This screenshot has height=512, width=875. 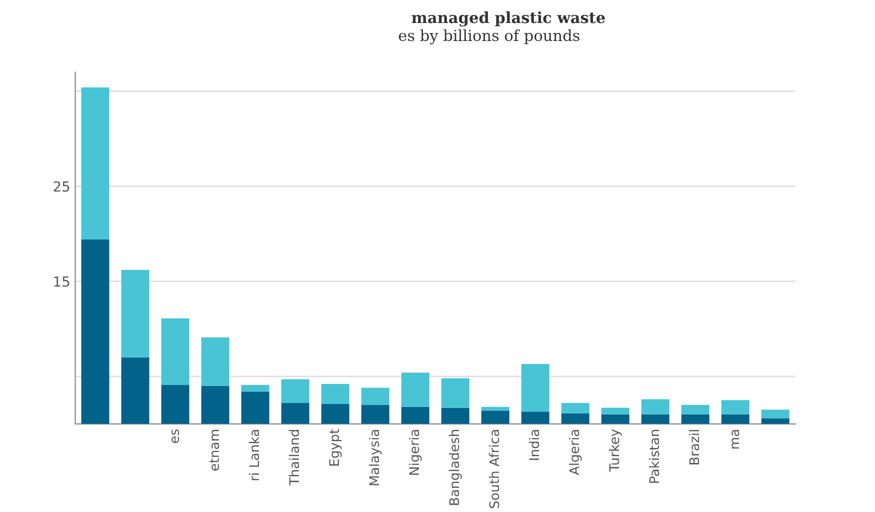 I want to click on y-tick-label: 15, so click(x=62, y=281).